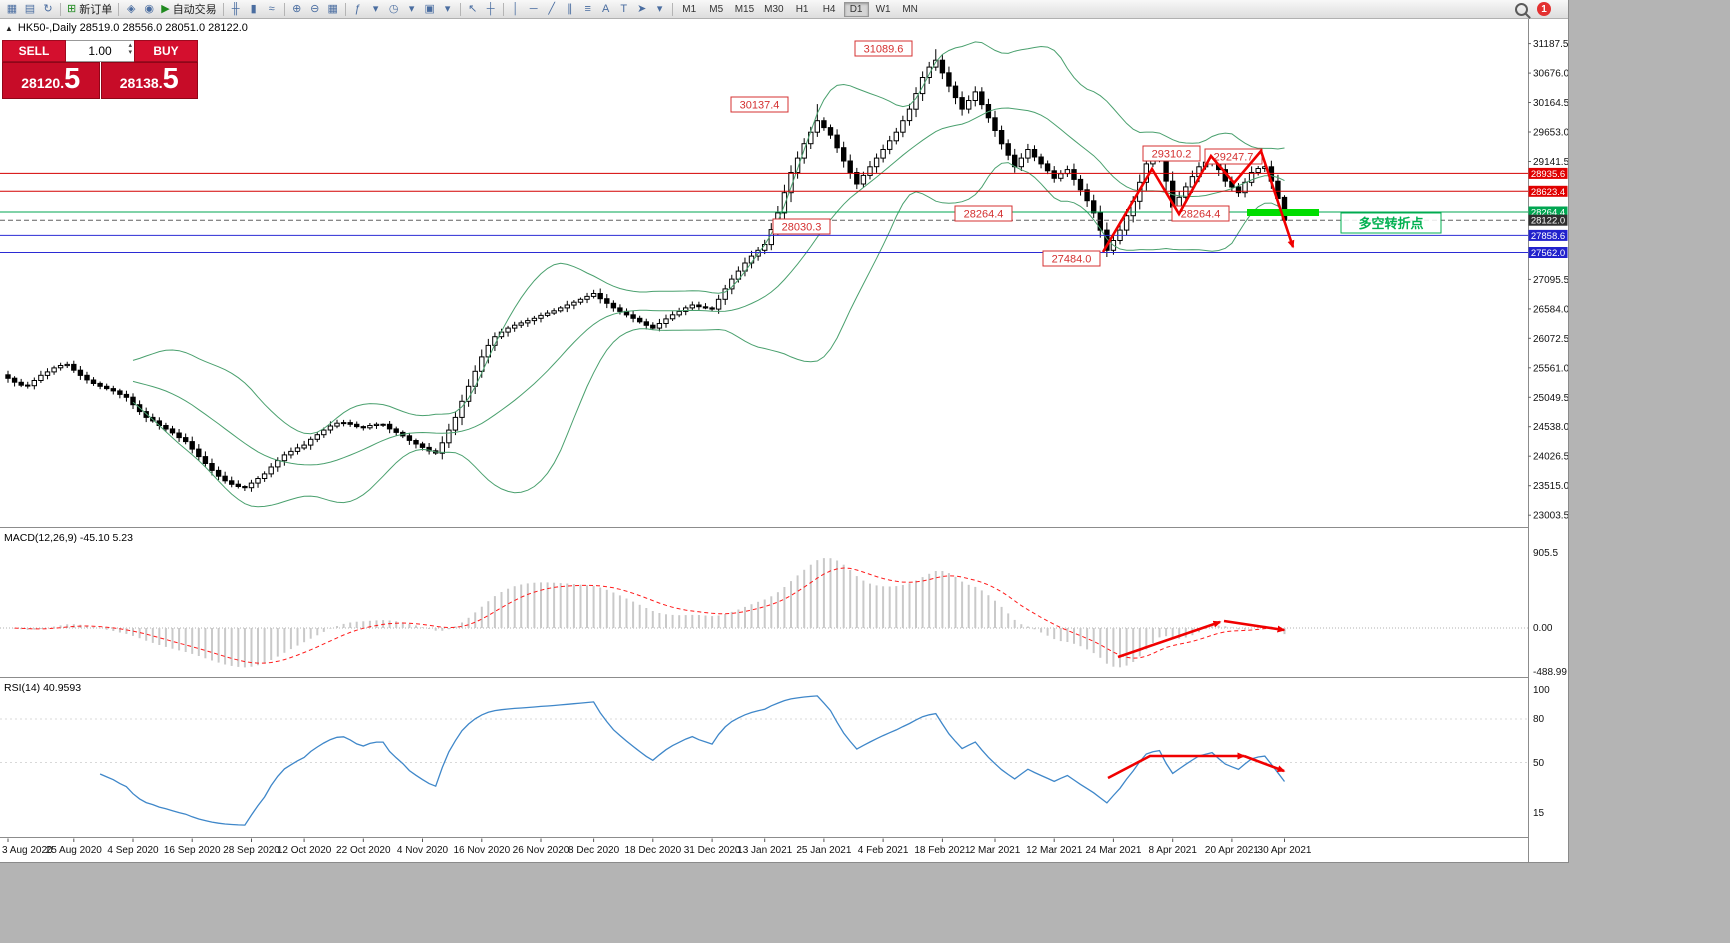 This screenshot has width=1730, height=943. Describe the element at coordinates (1521, 9) in the screenshot. I see `search-icon` at that location.